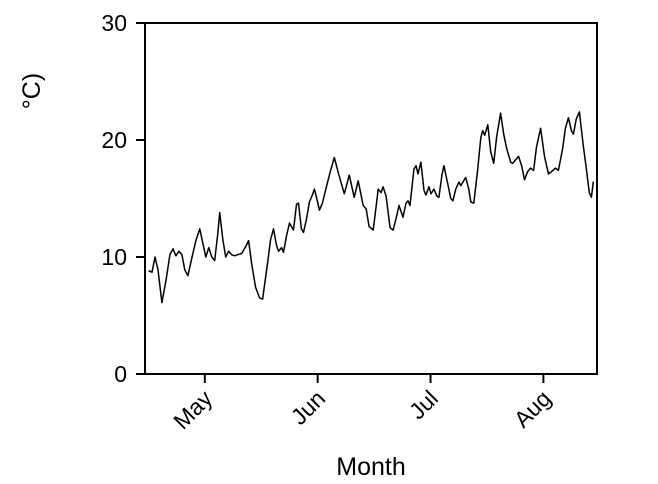 The image size is (658, 484). I want to click on y-tick-label-2: 20, so click(114, 140).